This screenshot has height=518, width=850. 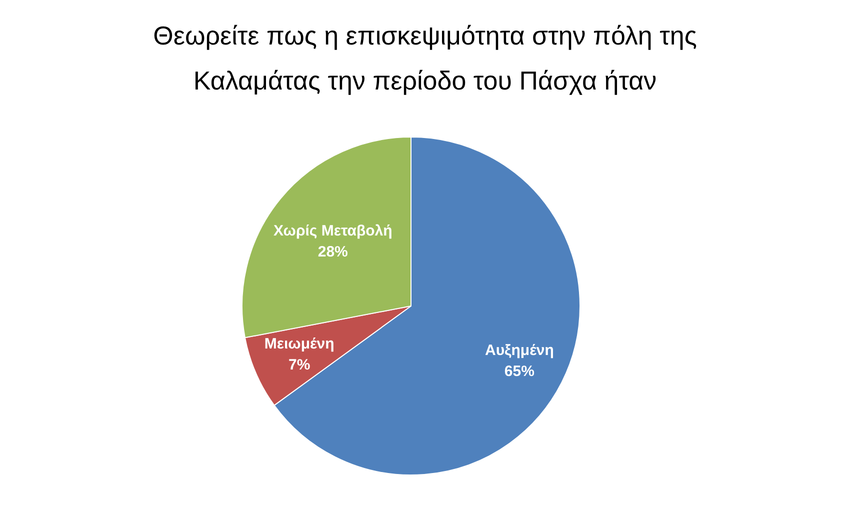 I want to click on data-label: 65%, so click(x=519, y=371).